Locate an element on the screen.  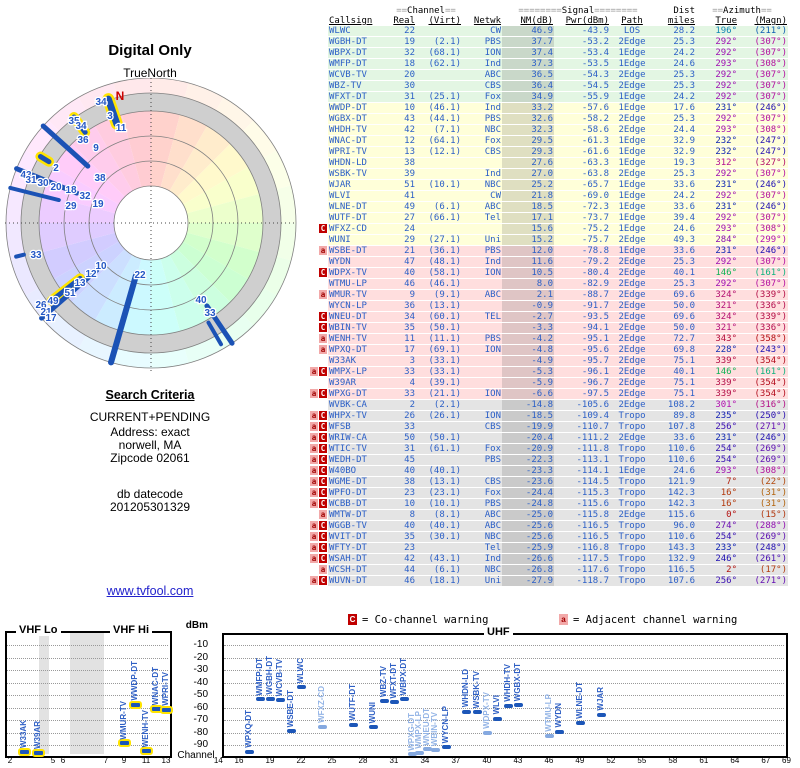
callsign-link: WVIT-DT is located at coordinates (359, 537).